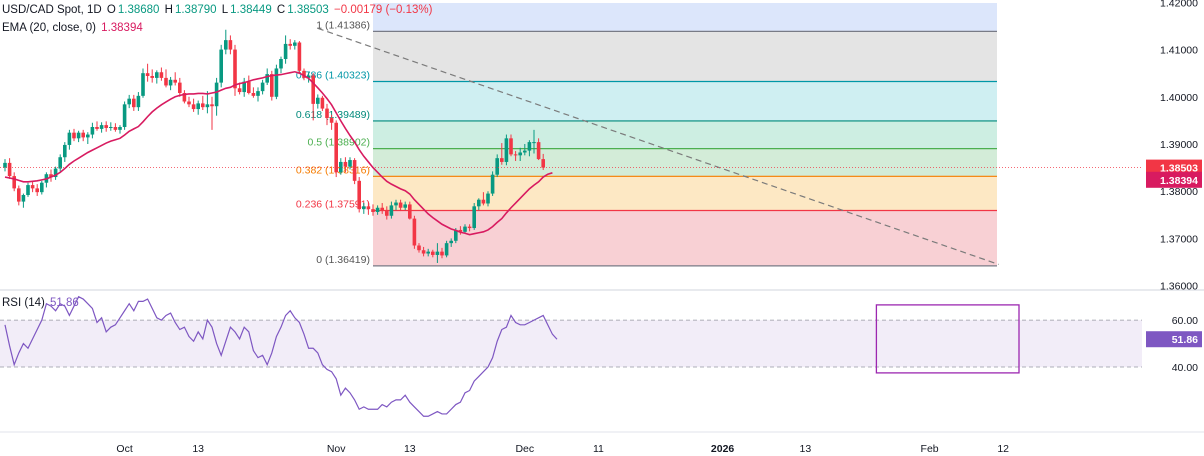  Describe the element at coordinates (1185, 340) in the screenshot. I see `rsi-value-tag-label: 51.86` at that location.